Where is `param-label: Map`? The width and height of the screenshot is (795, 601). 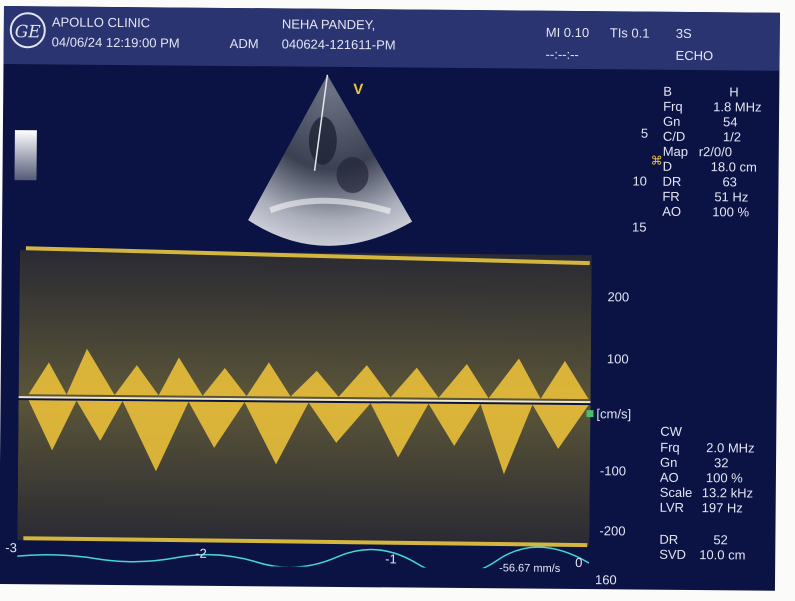 param-label: Map is located at coordinates (675, 151).